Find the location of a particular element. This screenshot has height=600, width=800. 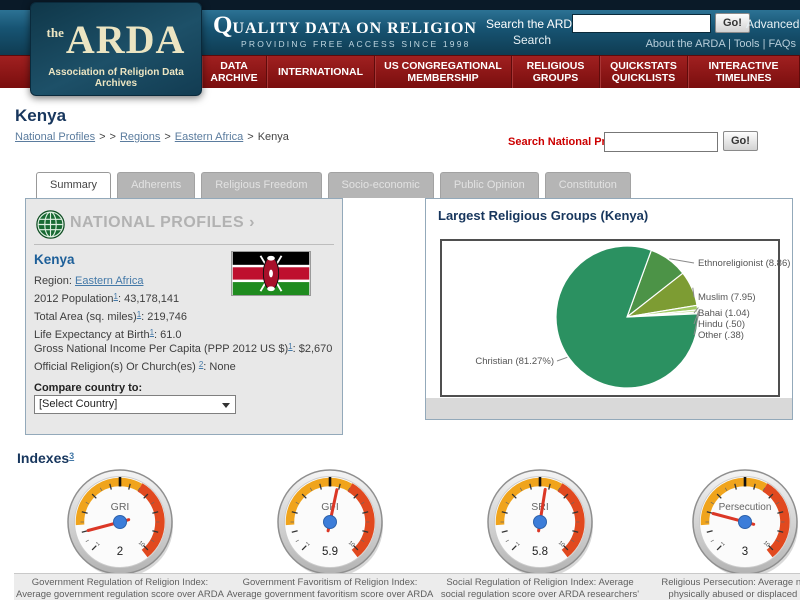

footnote-link-3: 3 is located at coordinates (72, 456).